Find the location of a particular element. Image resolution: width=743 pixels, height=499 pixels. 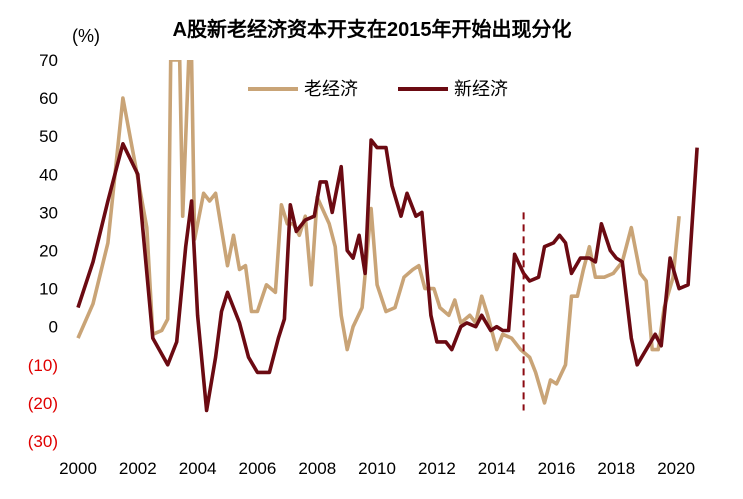

chart-title: A股新老经济资本开支在2015年开始出现分化 is located at coordinates (372, 29).